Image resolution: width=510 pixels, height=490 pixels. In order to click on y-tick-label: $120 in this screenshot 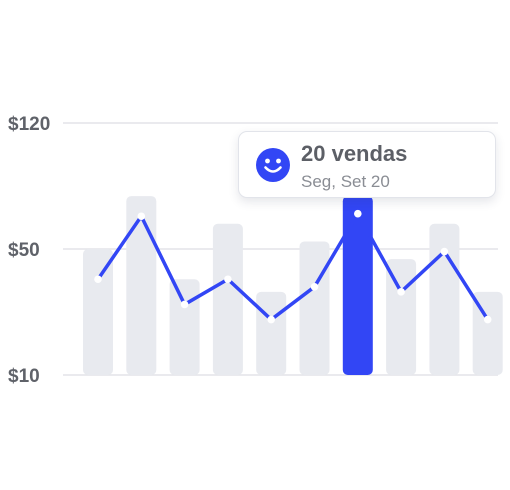, I will do `click(29, 124)`.